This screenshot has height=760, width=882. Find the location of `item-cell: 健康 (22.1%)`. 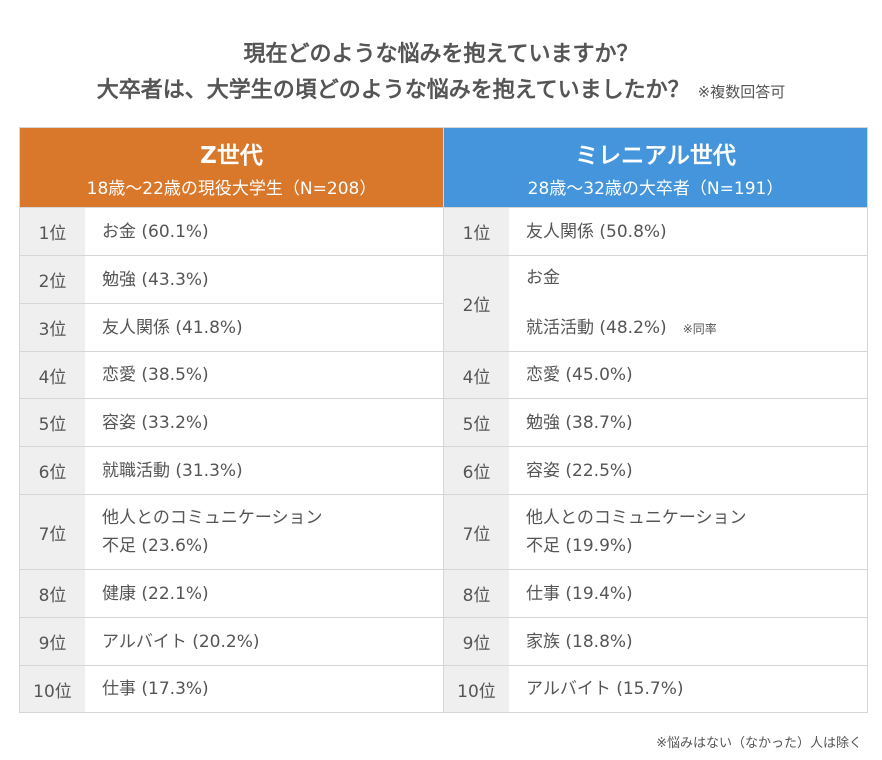

item-cell: 健康 (22.1%) is located at coordinates (264, 593).